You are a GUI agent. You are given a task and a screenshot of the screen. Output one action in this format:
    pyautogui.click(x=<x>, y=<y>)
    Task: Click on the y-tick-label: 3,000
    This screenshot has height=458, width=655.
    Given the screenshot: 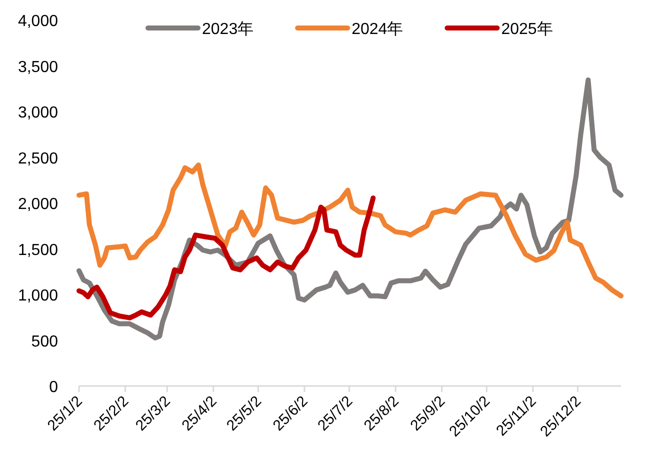 What is the action you would take?
    pyautogui.click(x=38, y=113)
    